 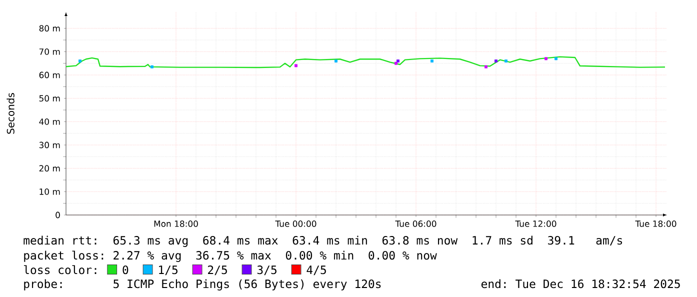 I want to click on y-tick-label: 50 m, so click(x=49, y=98).